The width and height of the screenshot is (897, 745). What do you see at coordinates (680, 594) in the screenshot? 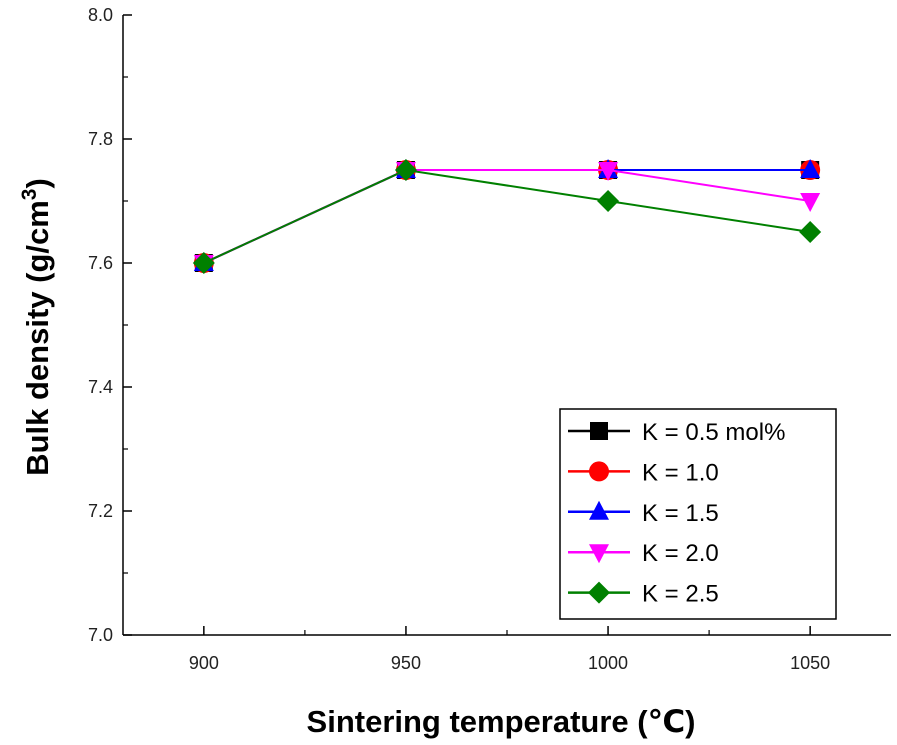
I see `legend-label: K = 2.5` at bounding box center [680, 594].